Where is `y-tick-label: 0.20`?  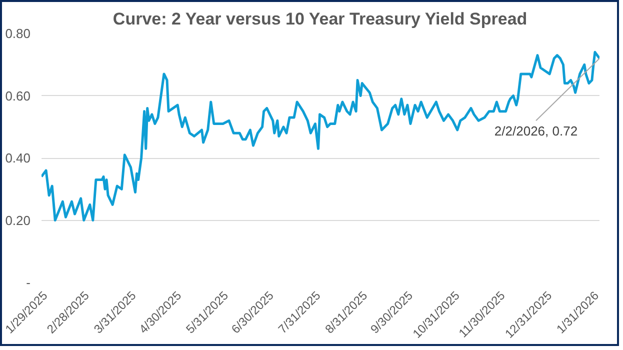 y-tick-label: 0.20 is located at coordinates (18, 220).